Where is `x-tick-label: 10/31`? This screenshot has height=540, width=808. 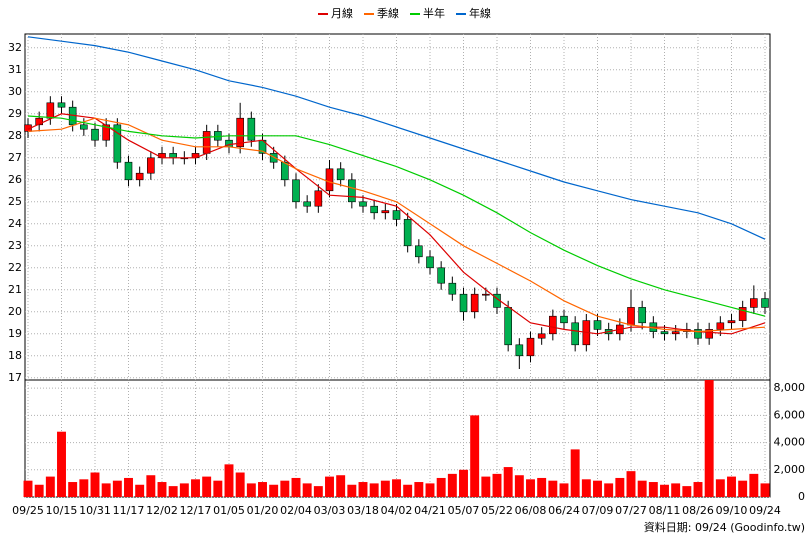
x-tick-label: 10/31 is located at coordinates (95, 510).